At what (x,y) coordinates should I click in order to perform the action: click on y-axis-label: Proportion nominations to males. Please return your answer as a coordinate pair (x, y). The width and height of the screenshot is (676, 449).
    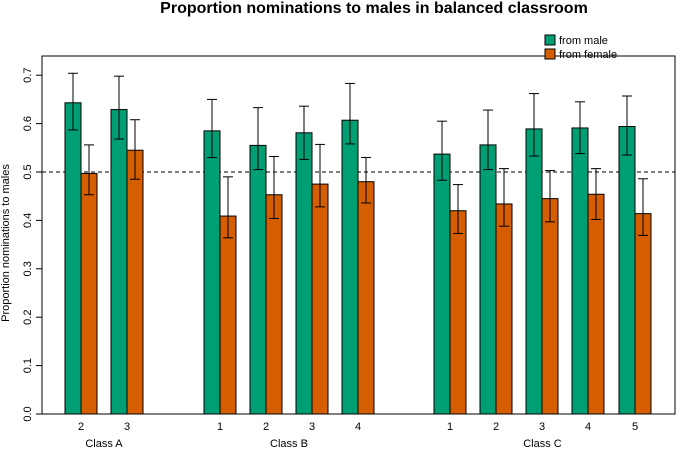
    Looking at the image, I should click on (6, 243).